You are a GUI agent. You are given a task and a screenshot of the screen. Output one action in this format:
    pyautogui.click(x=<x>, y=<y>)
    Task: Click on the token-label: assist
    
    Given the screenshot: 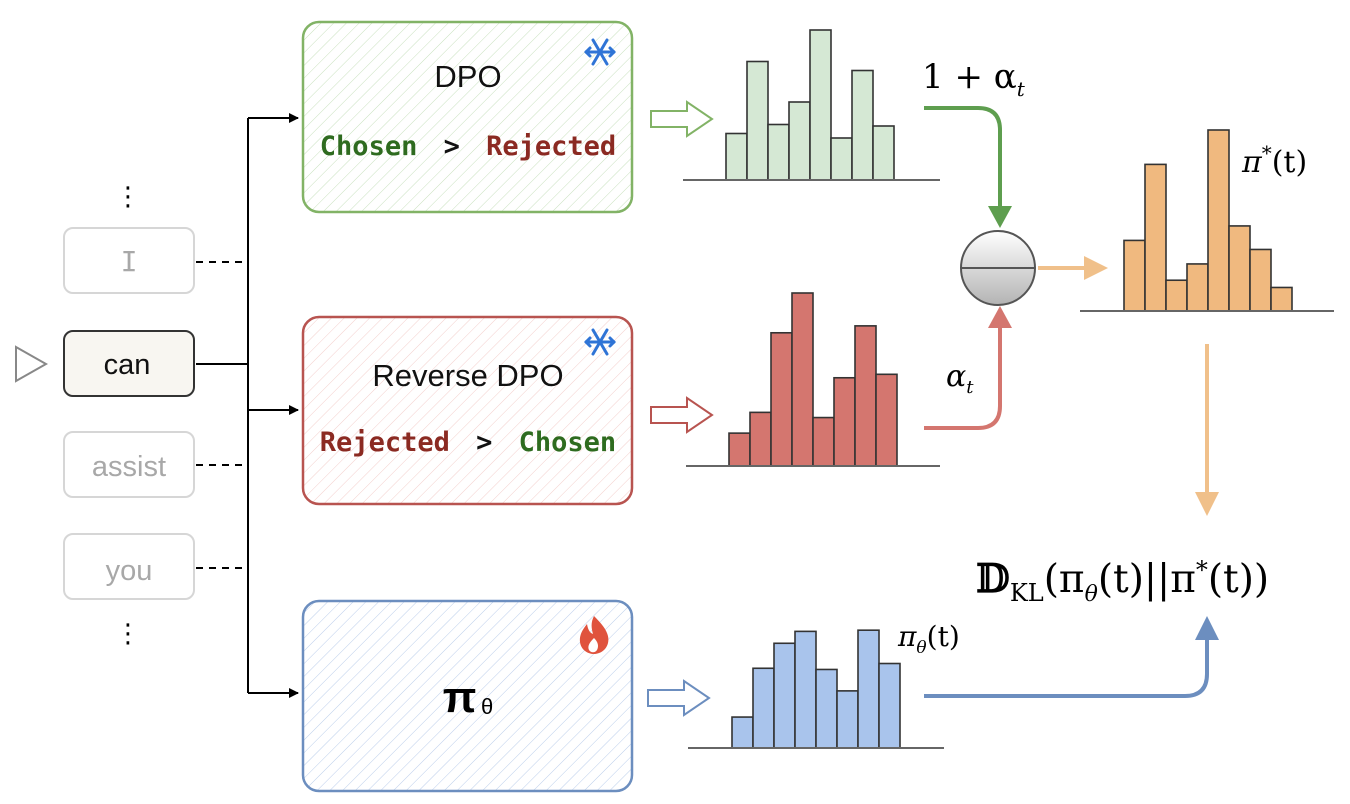 What is the action you would take?
    pyautogui.click(x=129, y=467)
    